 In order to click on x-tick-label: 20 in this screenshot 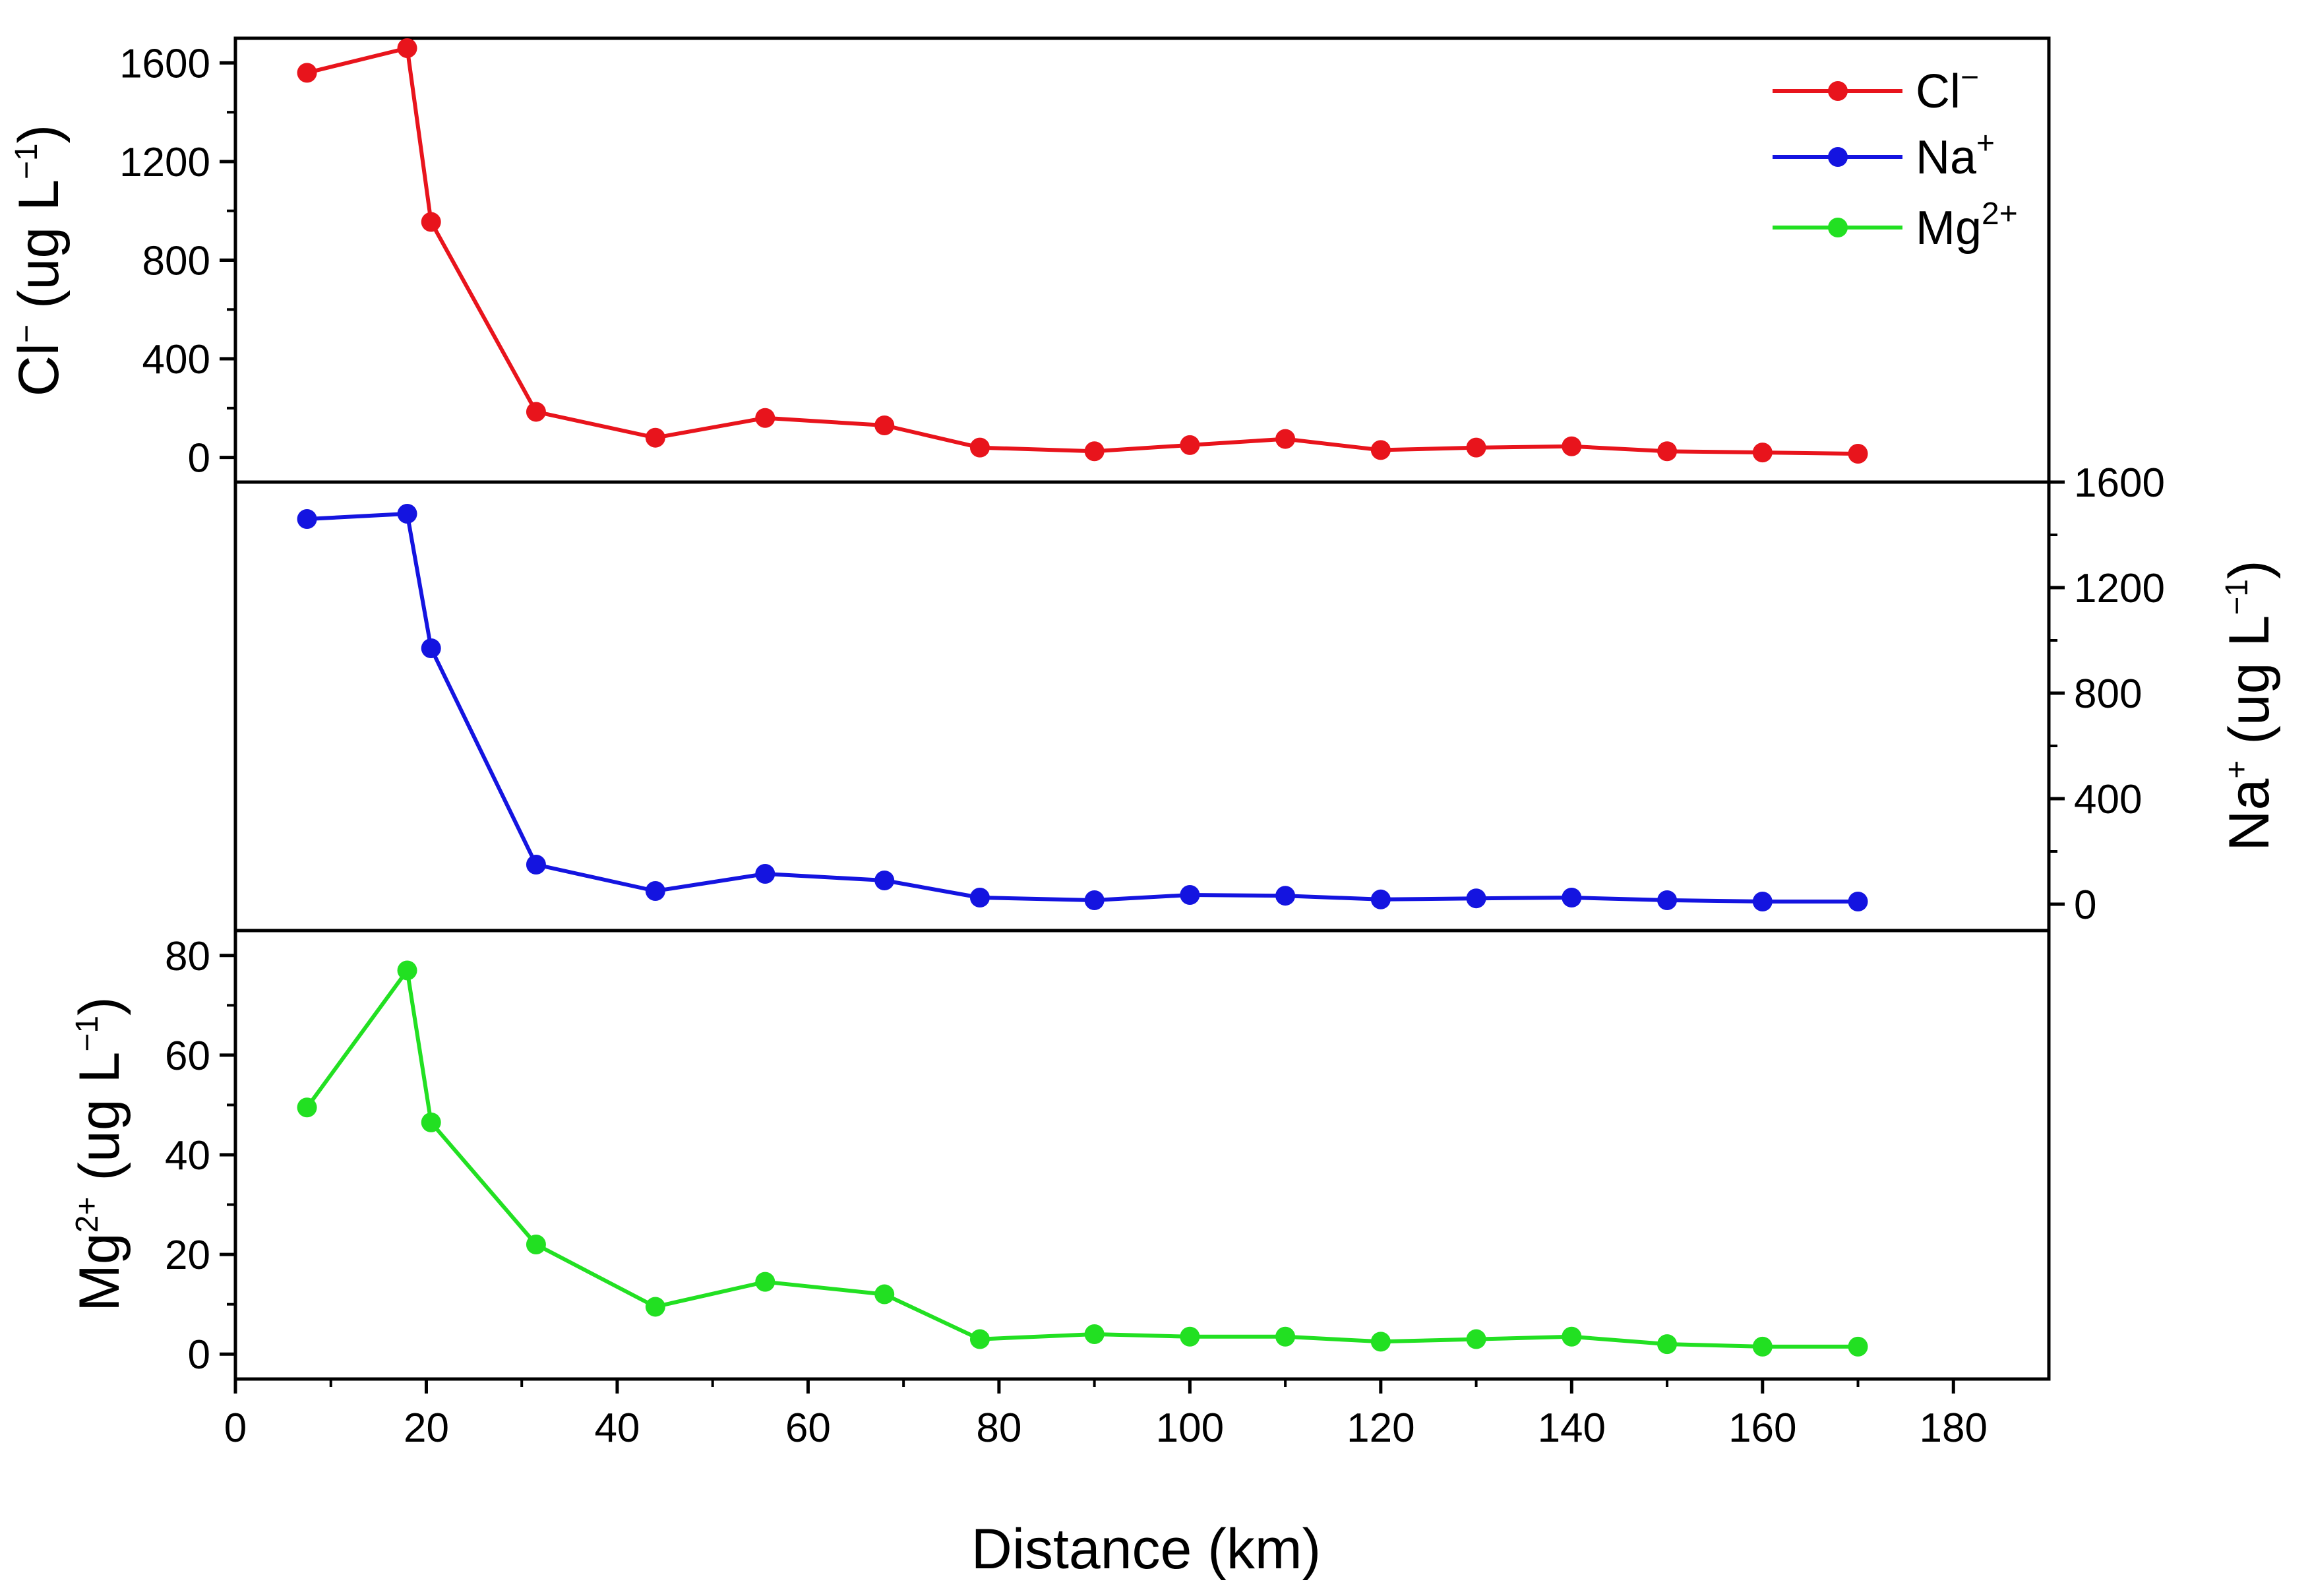, I will do `click(427, 1428)`.